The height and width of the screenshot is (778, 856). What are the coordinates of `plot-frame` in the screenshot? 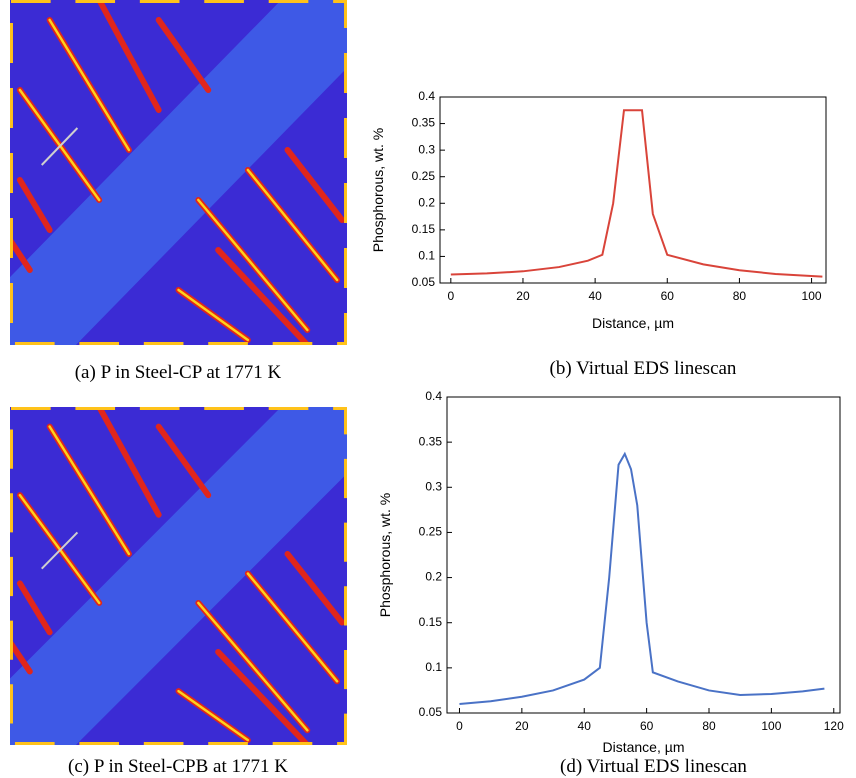 It's located at (633, 190).